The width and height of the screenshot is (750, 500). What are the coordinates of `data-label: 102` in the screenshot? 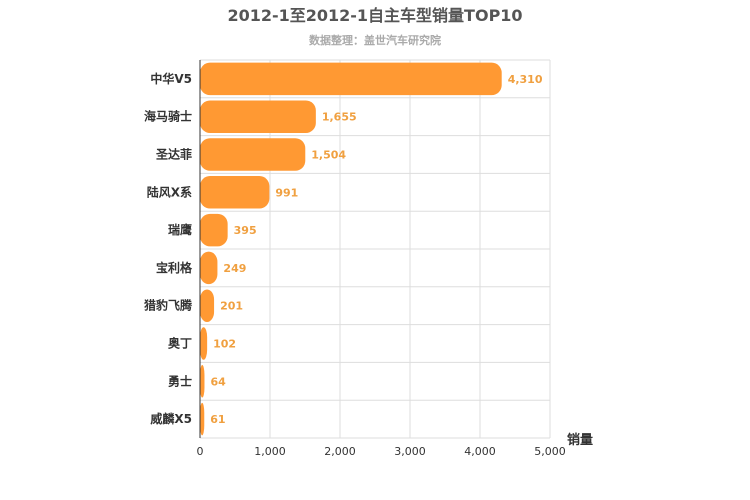 It's located at (224, 344).